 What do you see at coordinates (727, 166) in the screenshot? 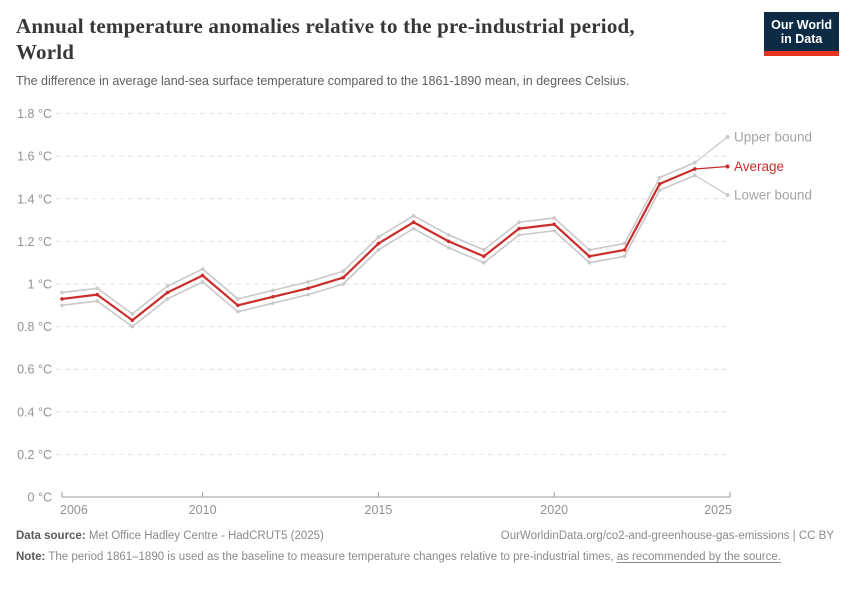
I see `average-label-dot` at bounding box center [727, 166].